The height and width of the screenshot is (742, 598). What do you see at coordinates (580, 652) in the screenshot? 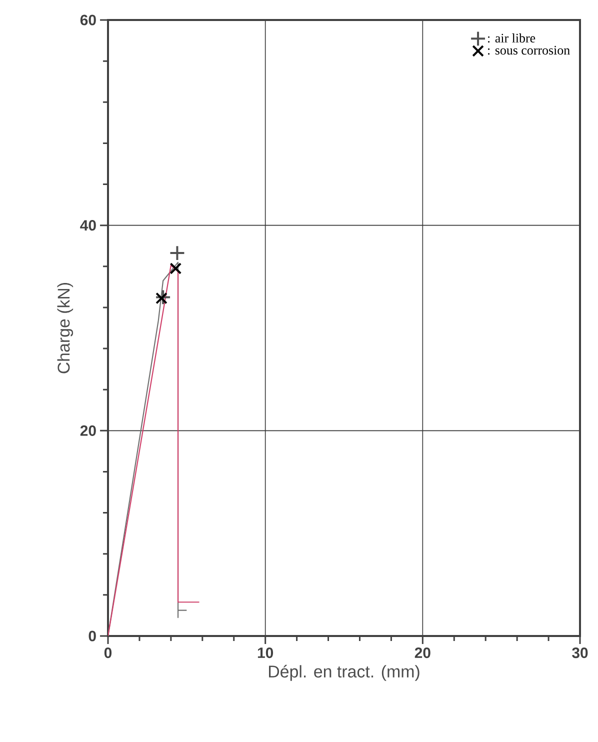
I see `x-tick-label: 30` at bounding box center [580, 652].